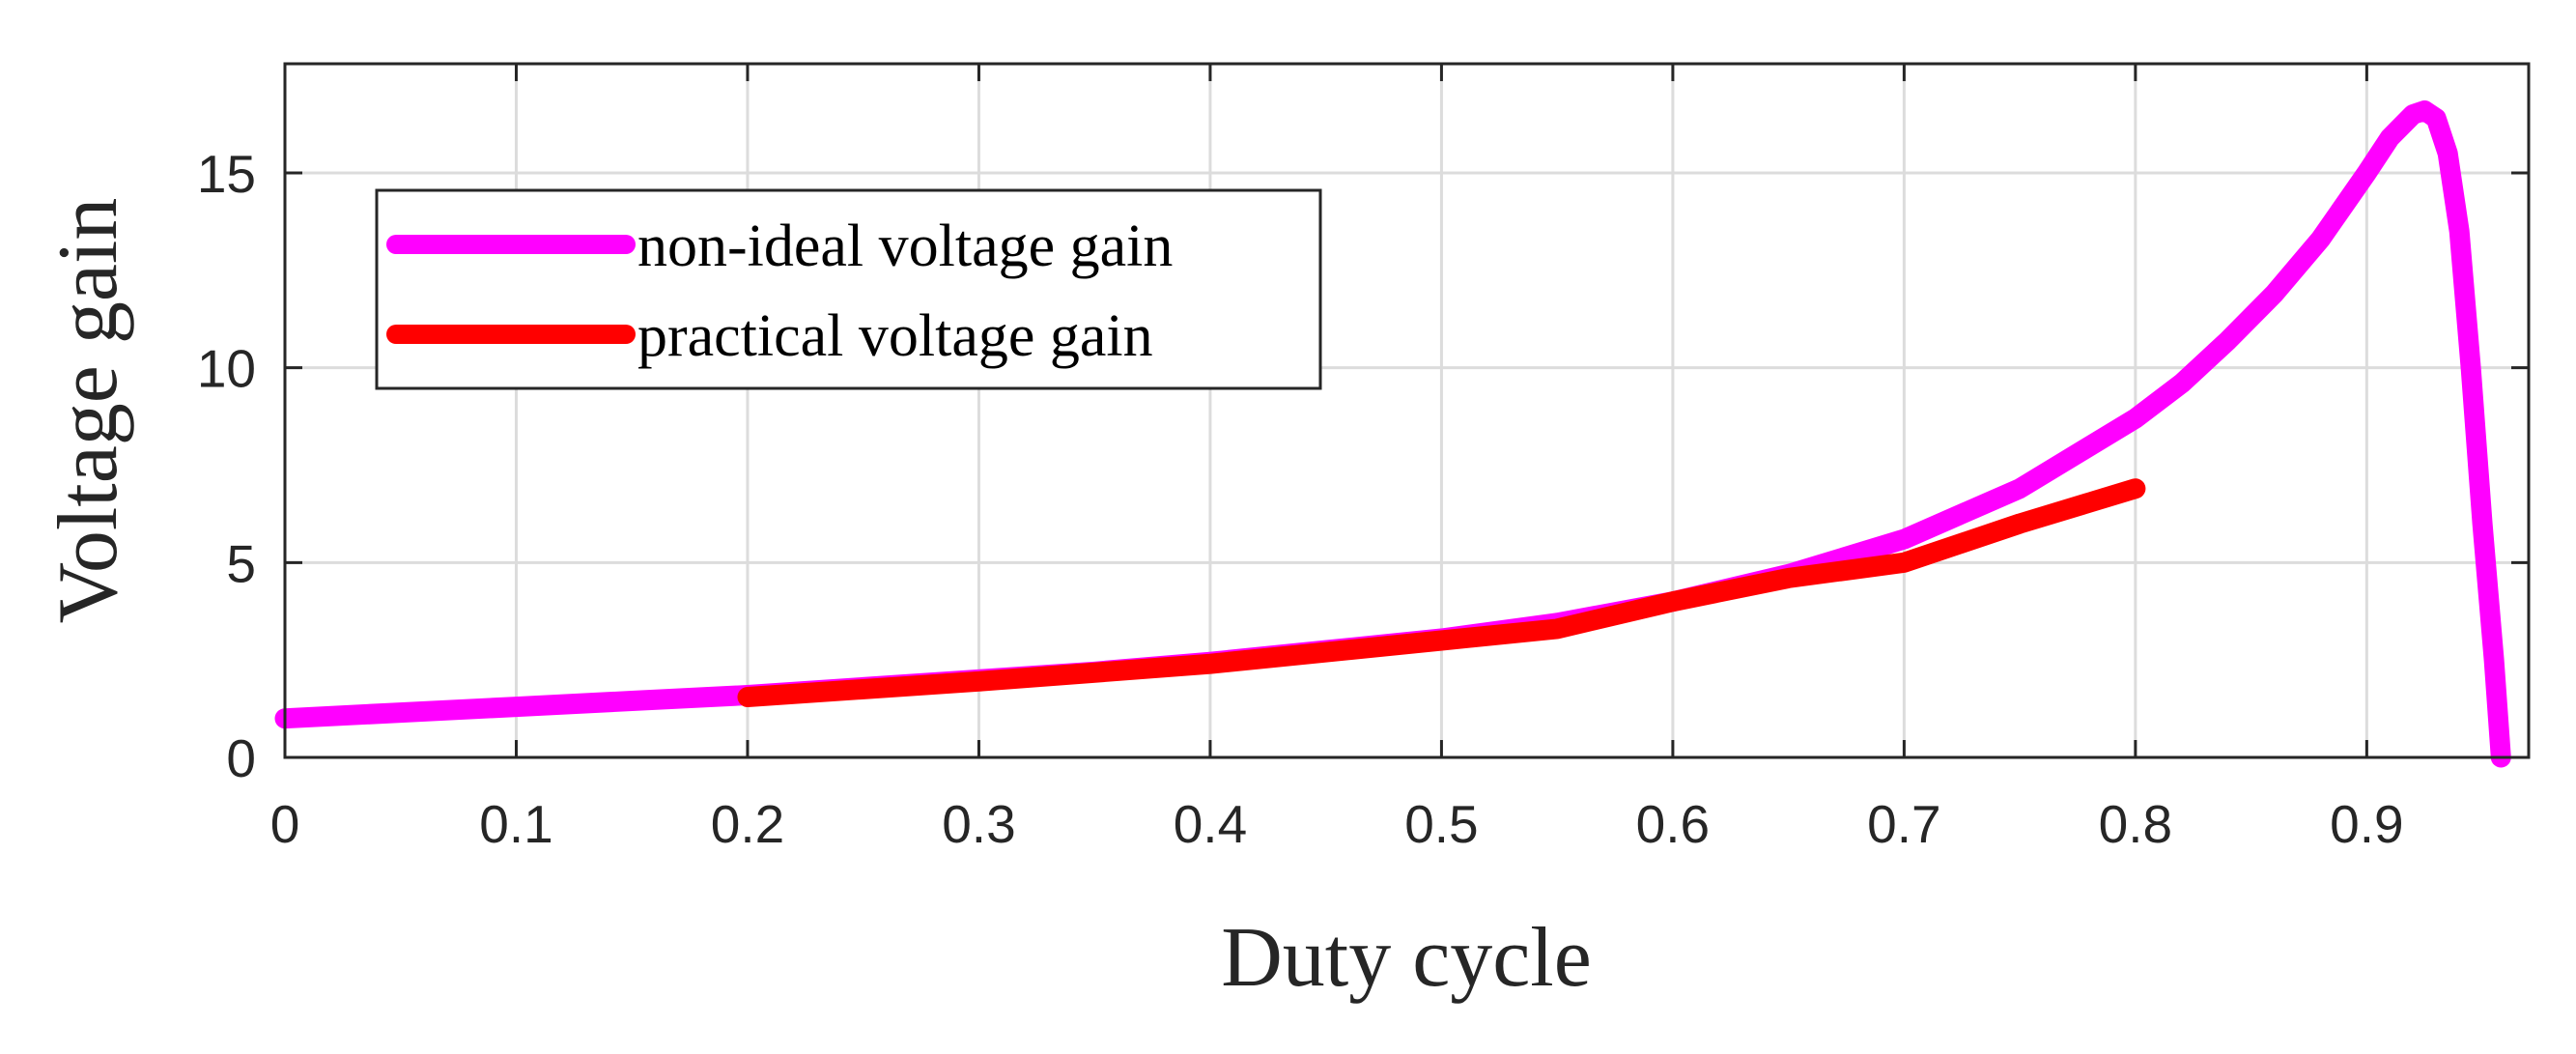 This screenshot has width=2576, height=1054. Describe the element at coordinates (241, 758) in the screenshot. I see `y-tick-label: 0` at that location.